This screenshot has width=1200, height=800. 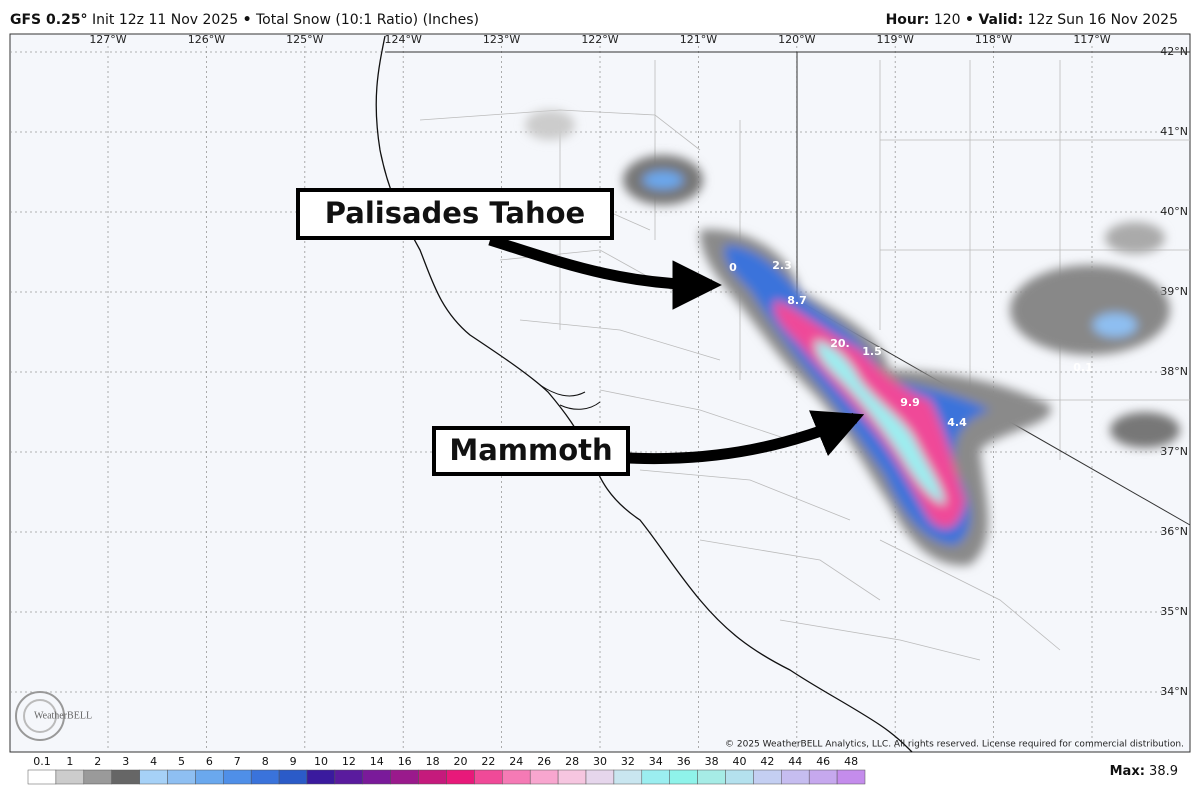 What do you see at coordinates (767, 761) in the screenshot?
I see `colorbar-tick: 42` at bounding box center [767, 761].